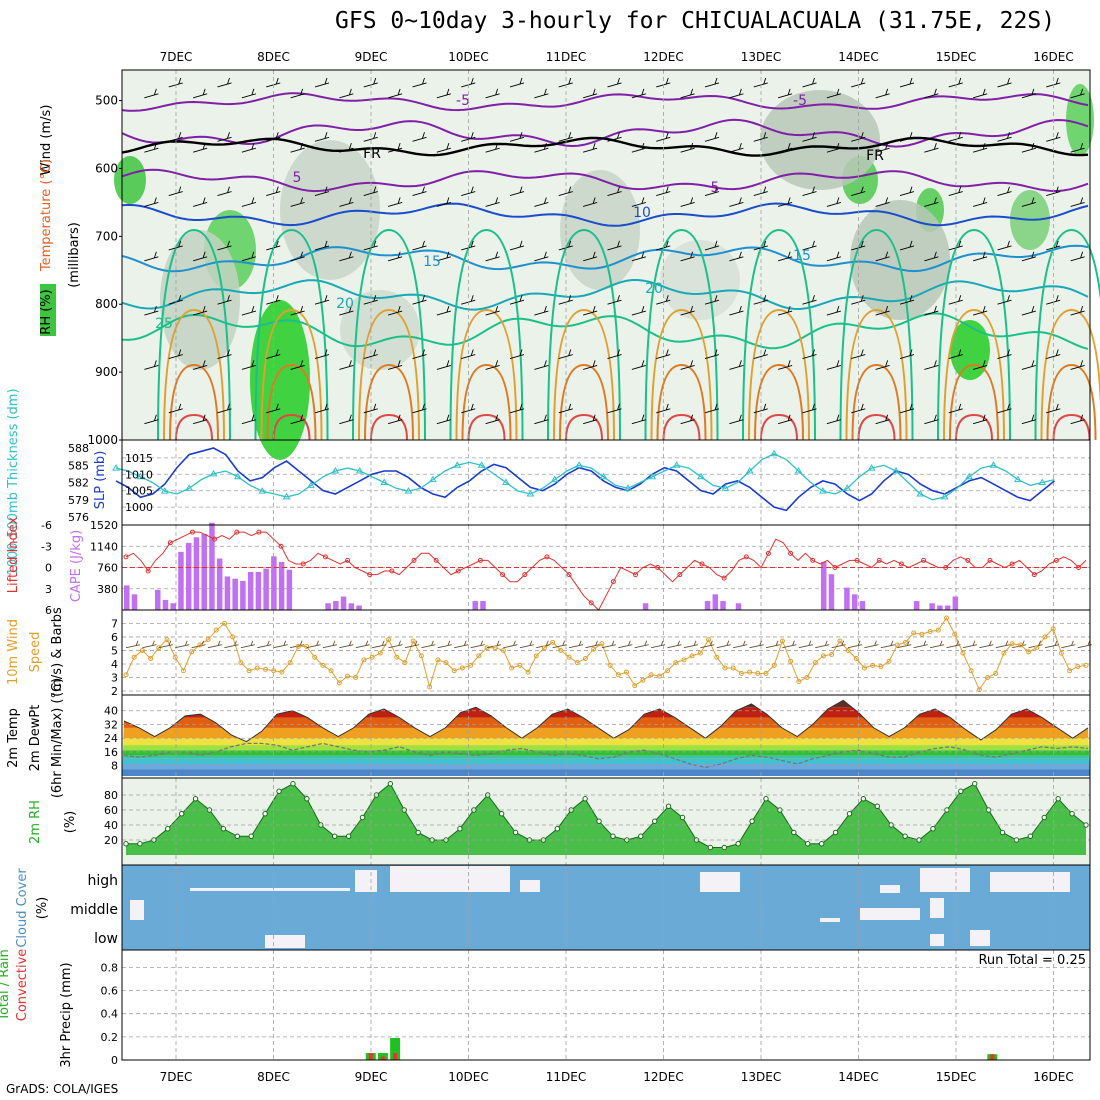 Image resolution: width=1100 pixels, height=1100 pixels. Describe the element at coordinates (22, 908) in the screenshot. I see `cloud-cover-axis-label: Cloud Cover` at that location.